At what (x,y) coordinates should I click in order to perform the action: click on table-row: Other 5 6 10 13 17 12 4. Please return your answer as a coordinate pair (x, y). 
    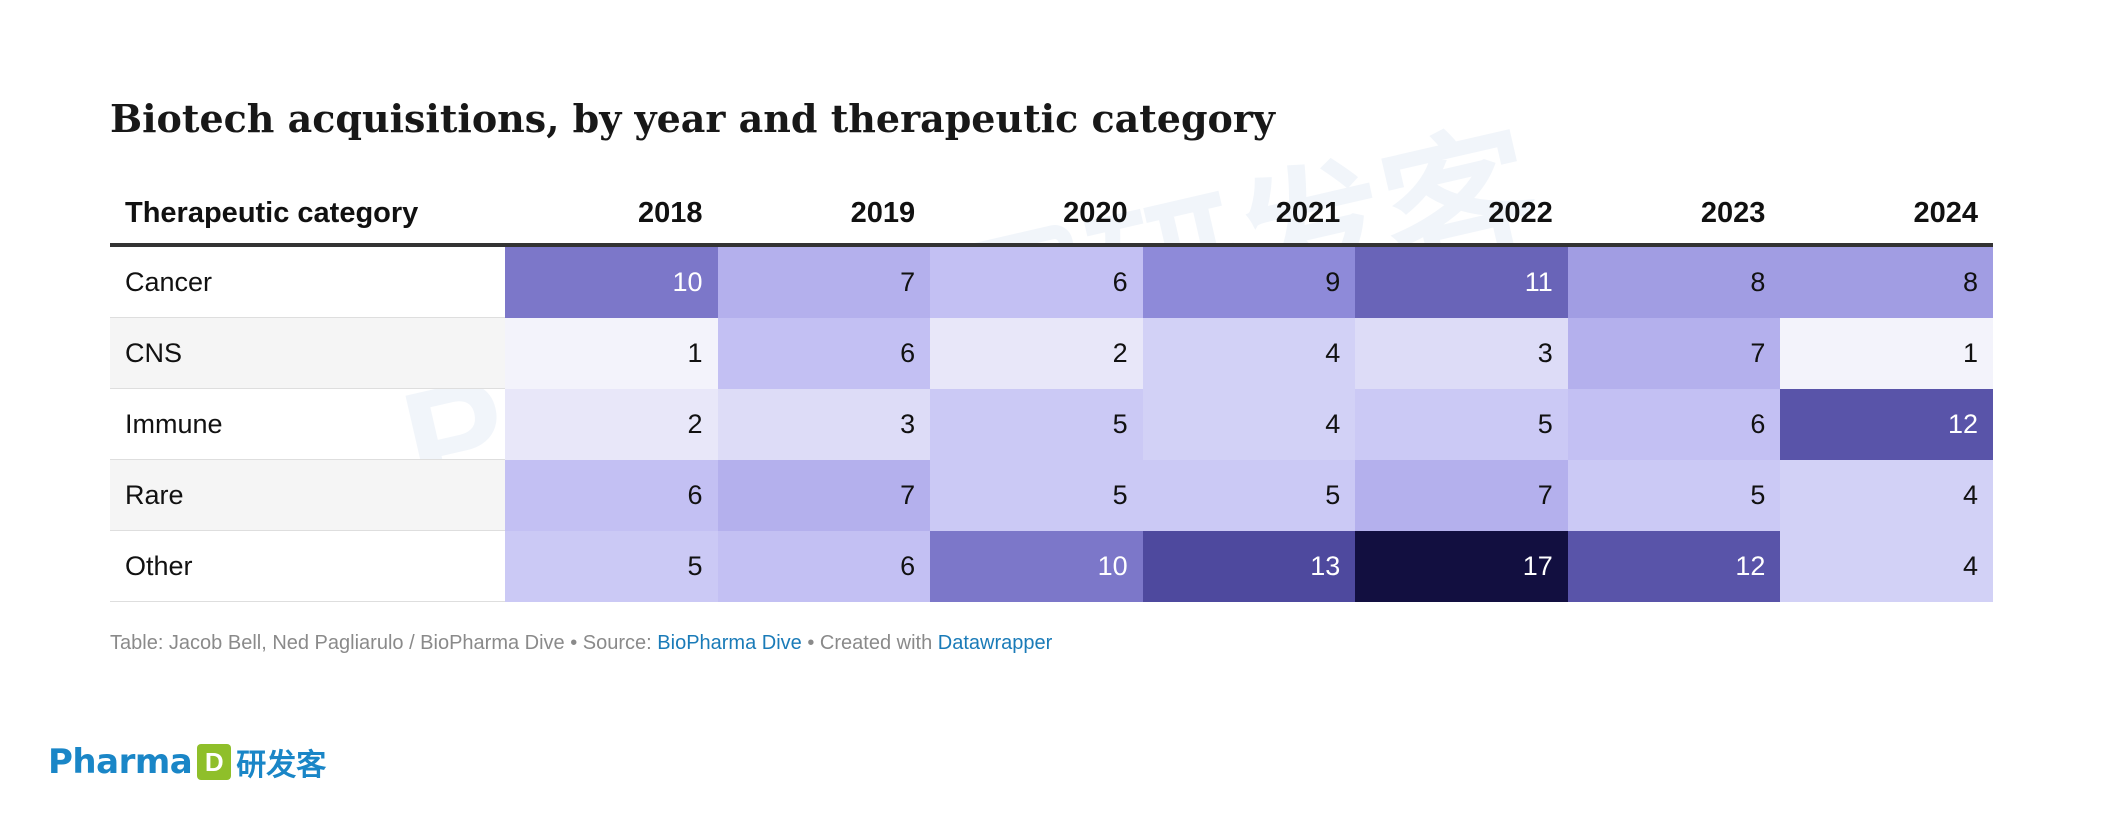
    Looking at the image, I should click on (1051, 566).